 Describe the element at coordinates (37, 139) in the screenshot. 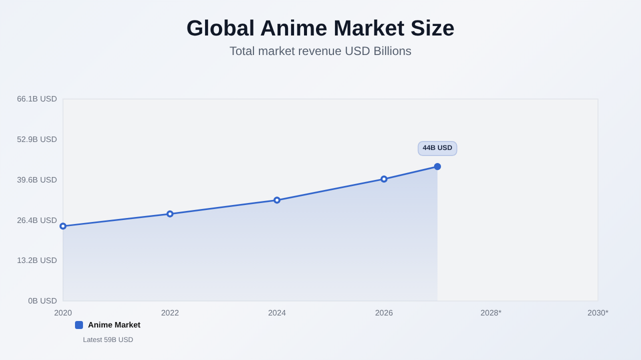

I see `y-tick-label: 52.9B USD` at that location.